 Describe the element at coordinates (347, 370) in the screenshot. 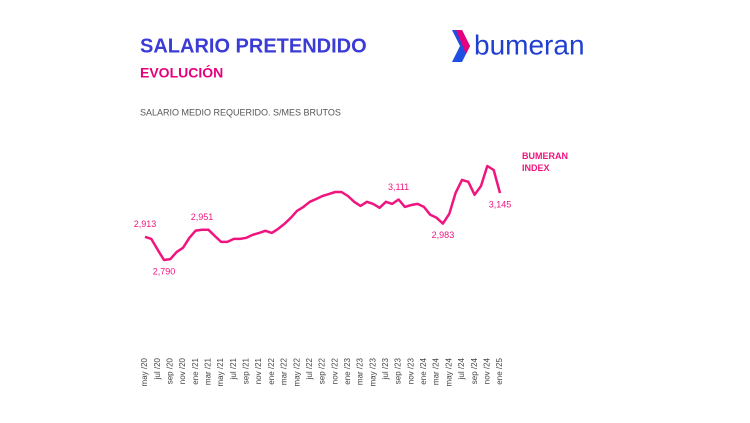

I see `x-tick-label: ene /23` at that location.